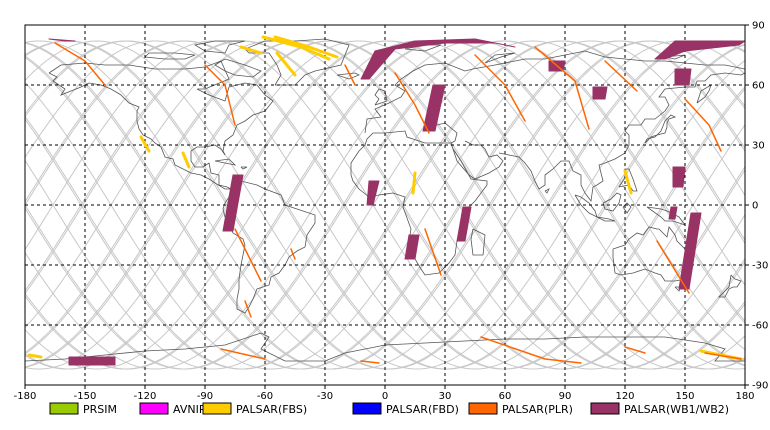 This screenshot has height=430, width=770. I want to click on y-tick-label: 30, so click(758, 146).